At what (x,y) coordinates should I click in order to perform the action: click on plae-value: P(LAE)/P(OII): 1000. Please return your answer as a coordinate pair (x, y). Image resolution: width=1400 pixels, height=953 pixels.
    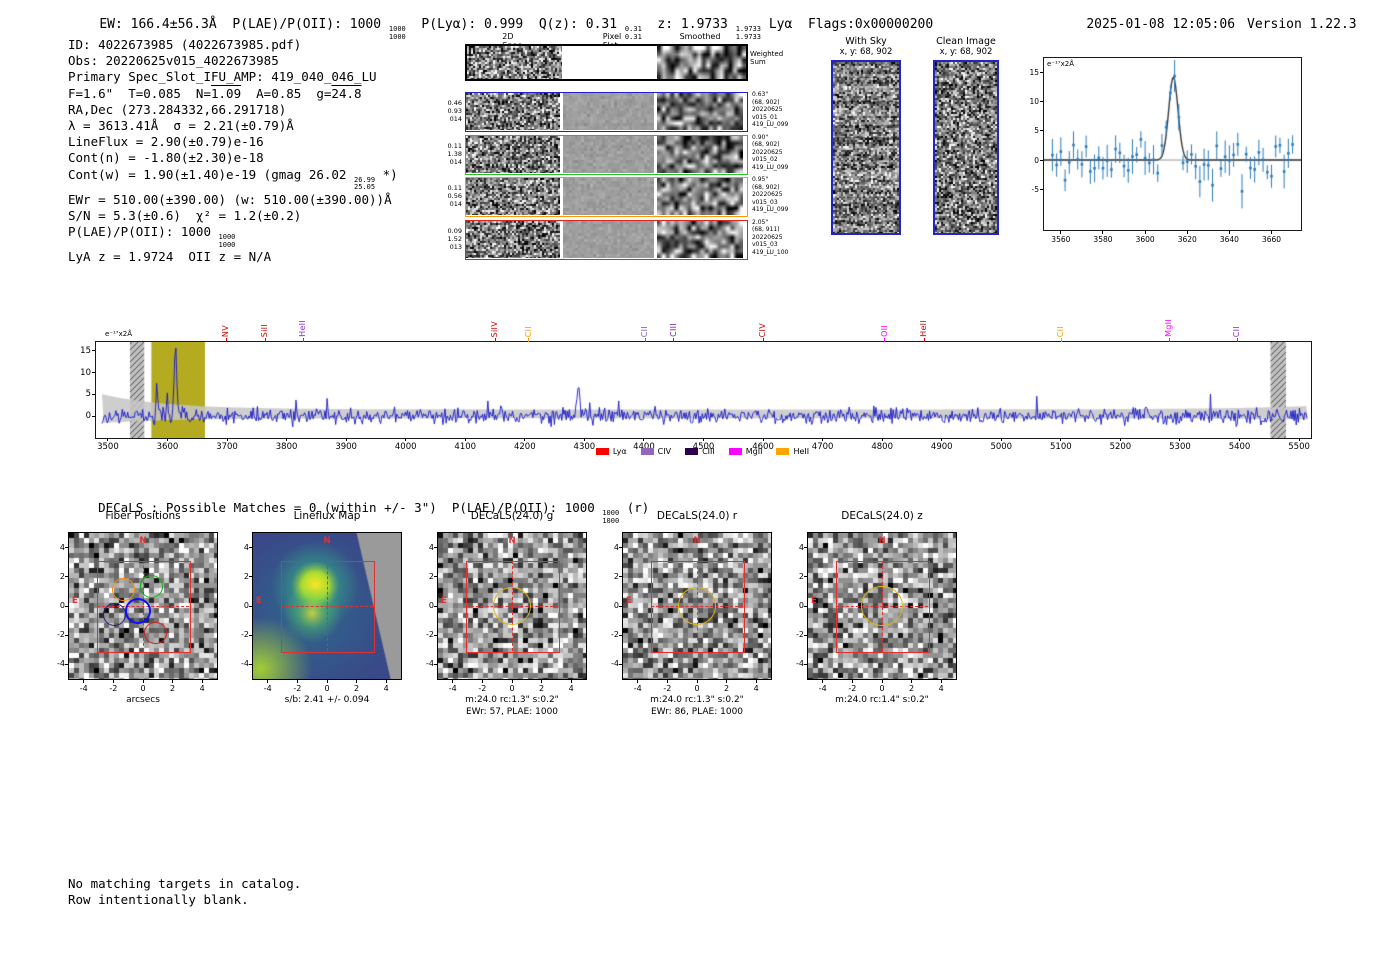
    Looking at the image, I should click on (302, 24).